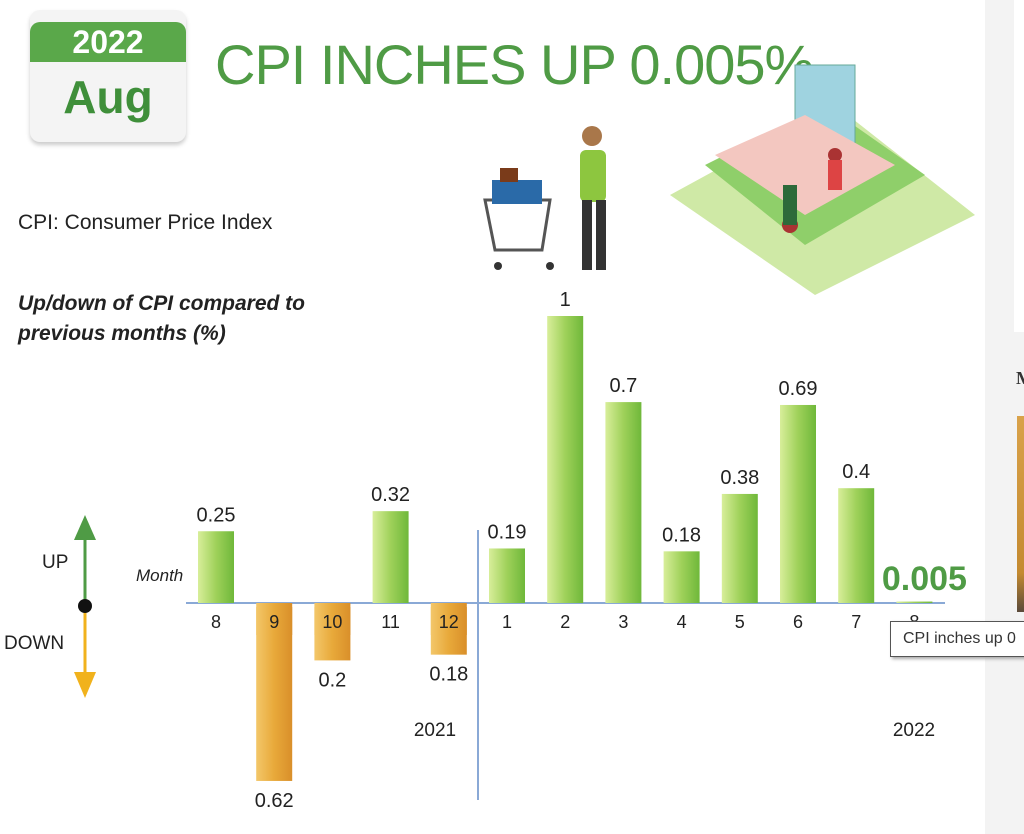 The height and width of the screenshot is (834, 1024). Describe the element at coordinates (1020, 378) in the screenshot. I see `sidebar-heading: M` at that location.